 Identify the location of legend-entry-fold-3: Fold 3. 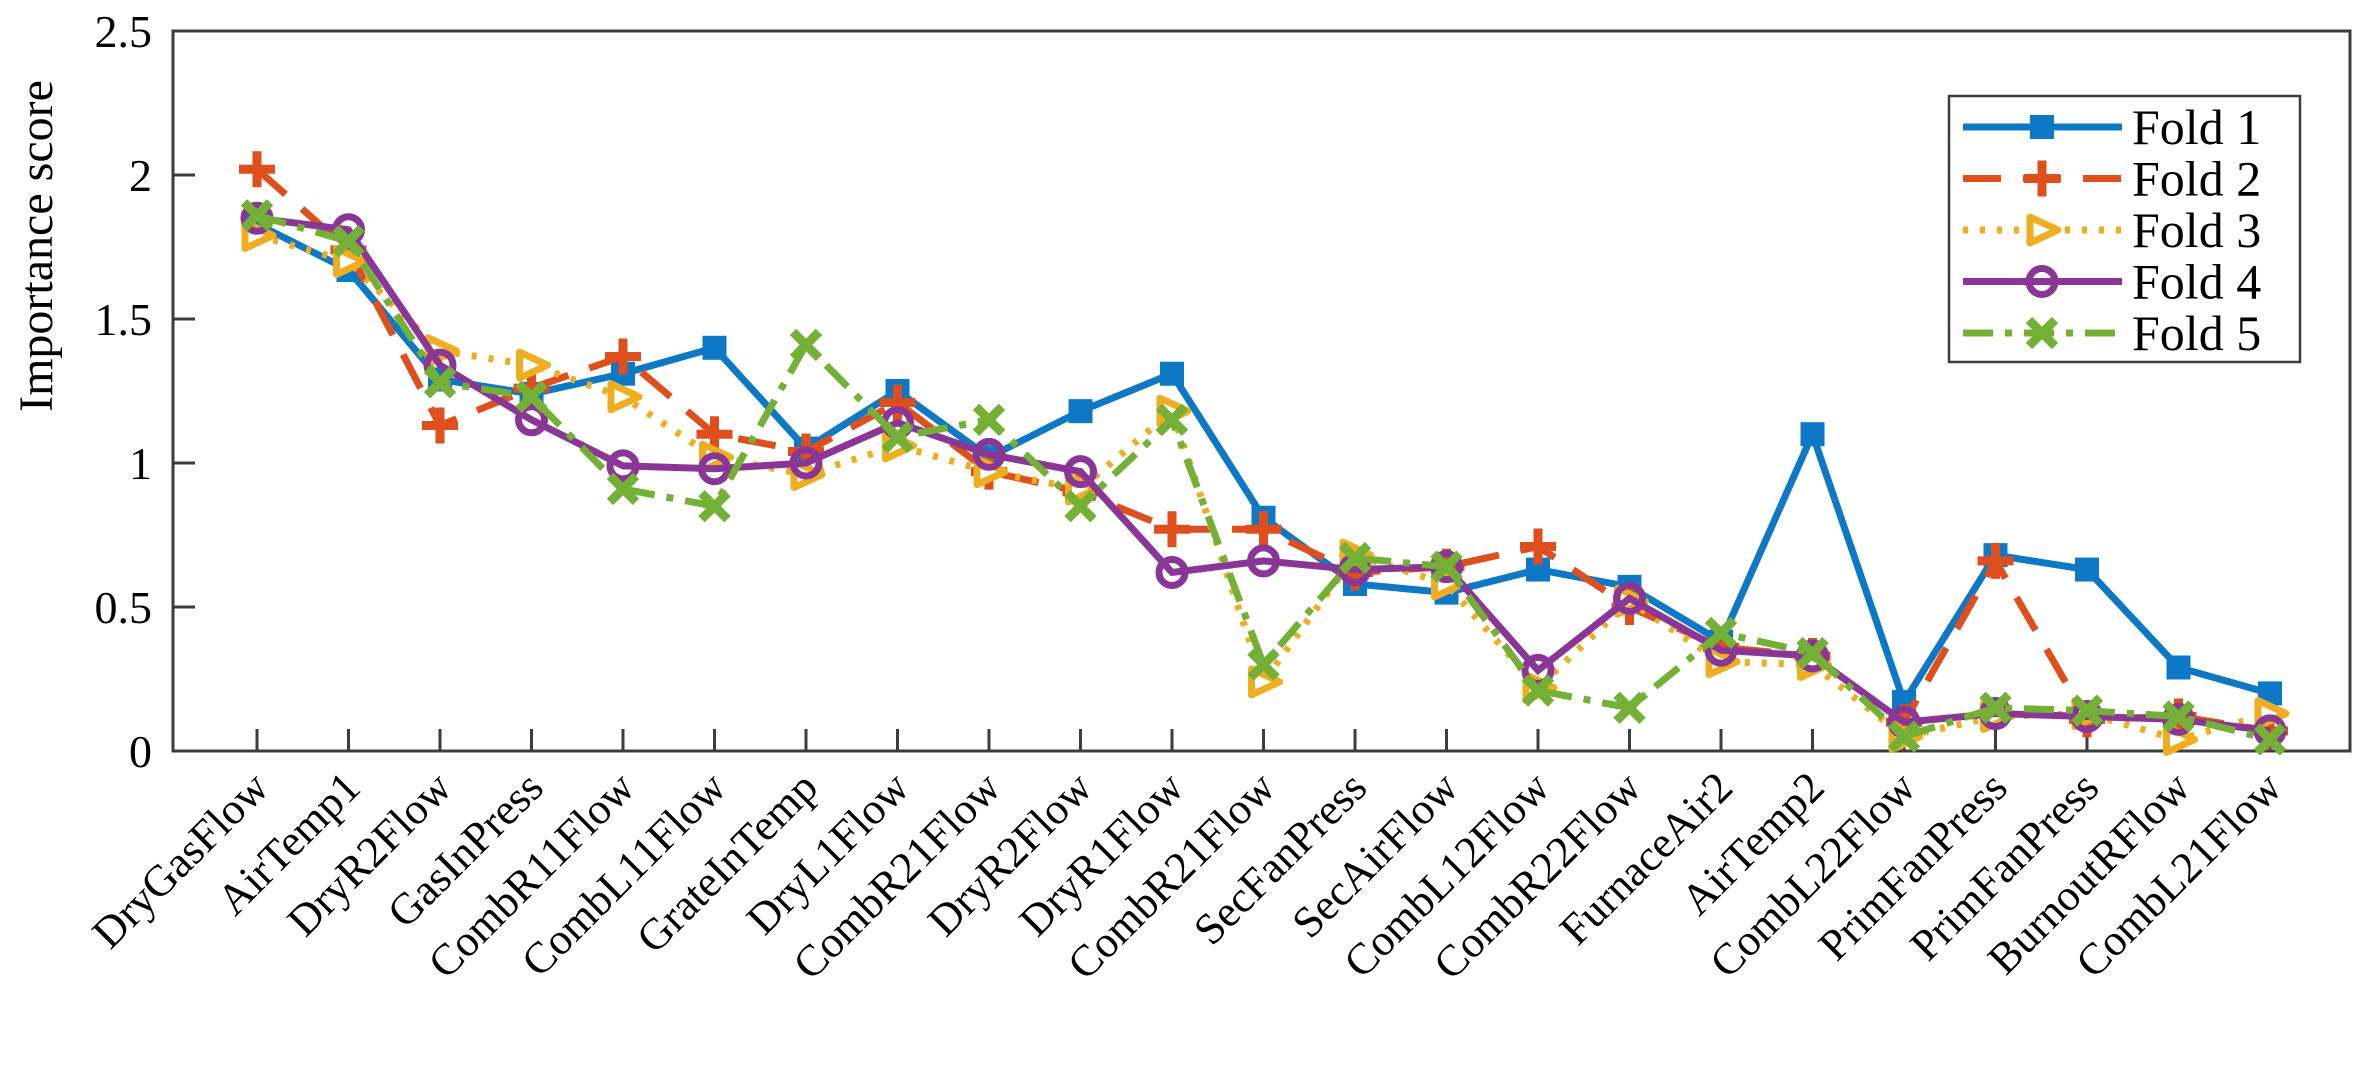
(2112, 230).